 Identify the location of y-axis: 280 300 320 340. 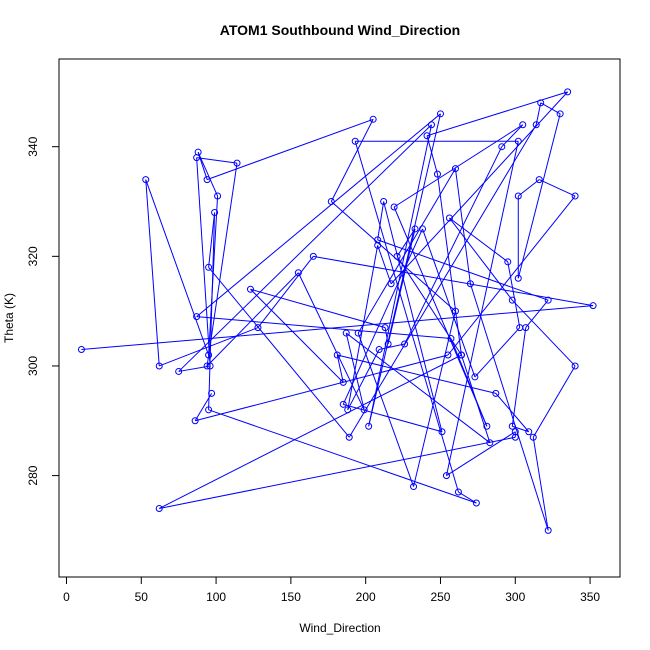
(43, 311).